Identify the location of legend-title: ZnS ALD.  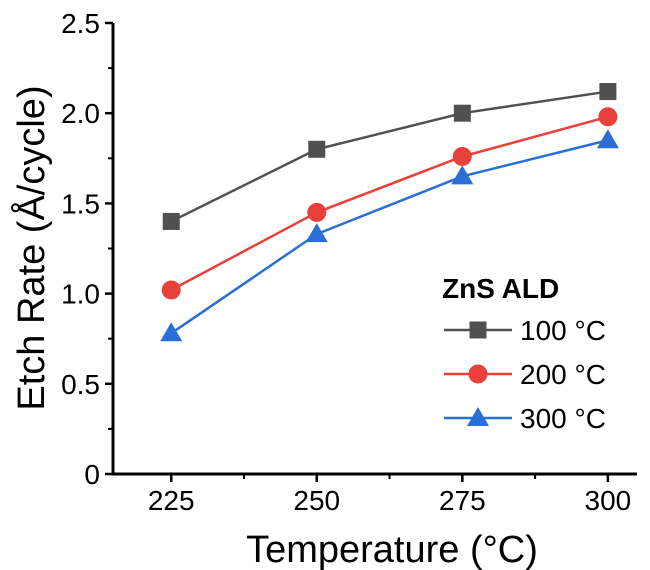
(500, 288).